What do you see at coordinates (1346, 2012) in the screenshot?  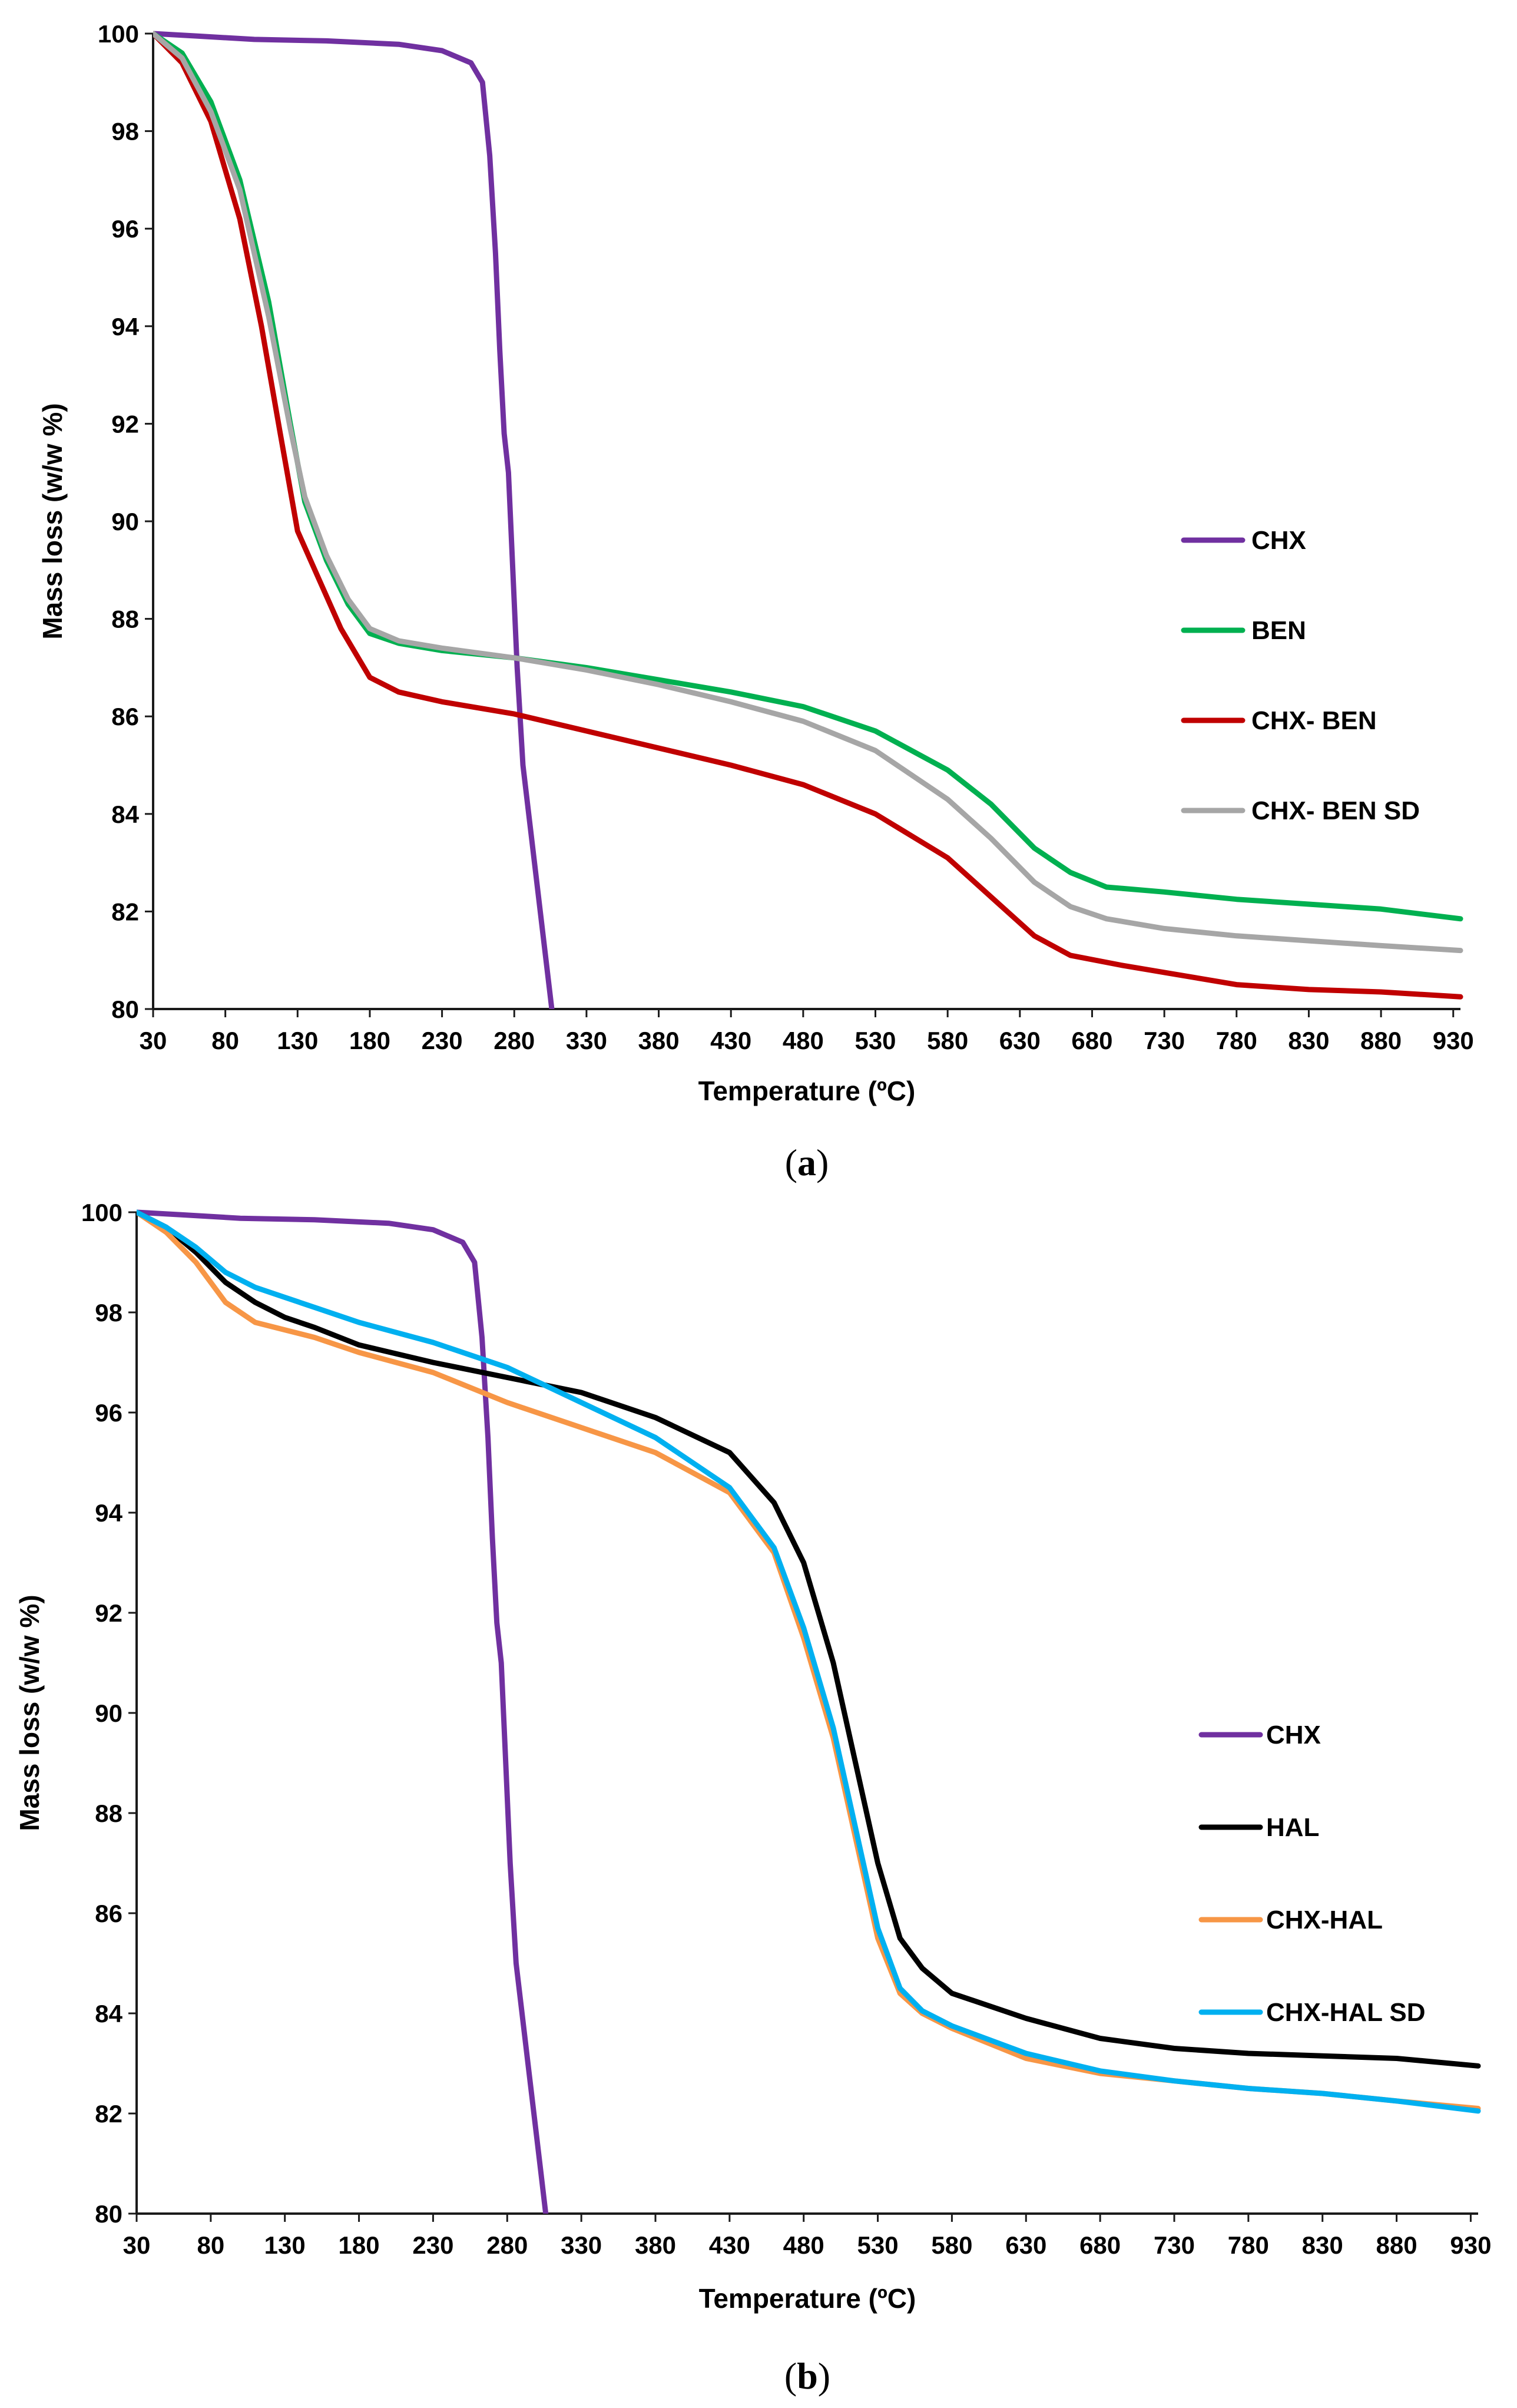 I see `legend-label: CHX-HAL SD` at bounding box center [1346, 2012].